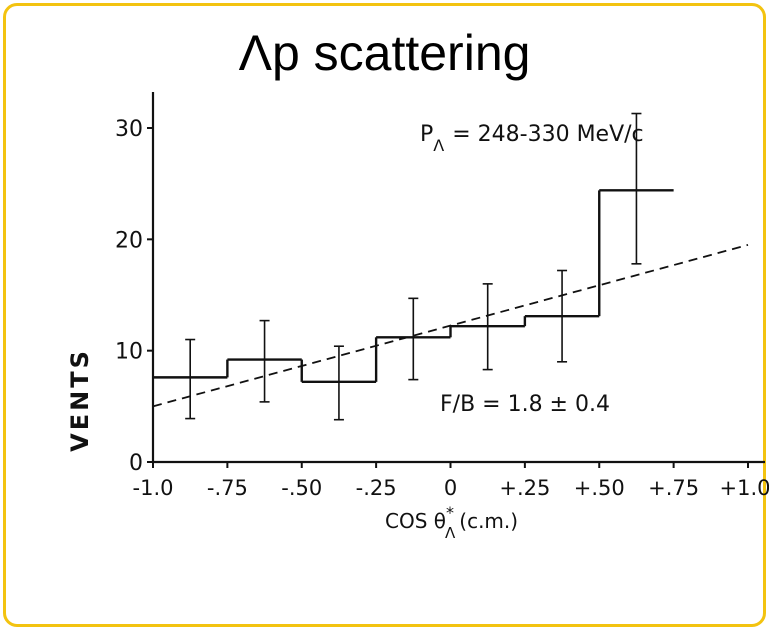  What do you see at coordinates (744, 488) in the screenshot?
I see `x-tick-label: +1.0` at bounding box center [744, 488].